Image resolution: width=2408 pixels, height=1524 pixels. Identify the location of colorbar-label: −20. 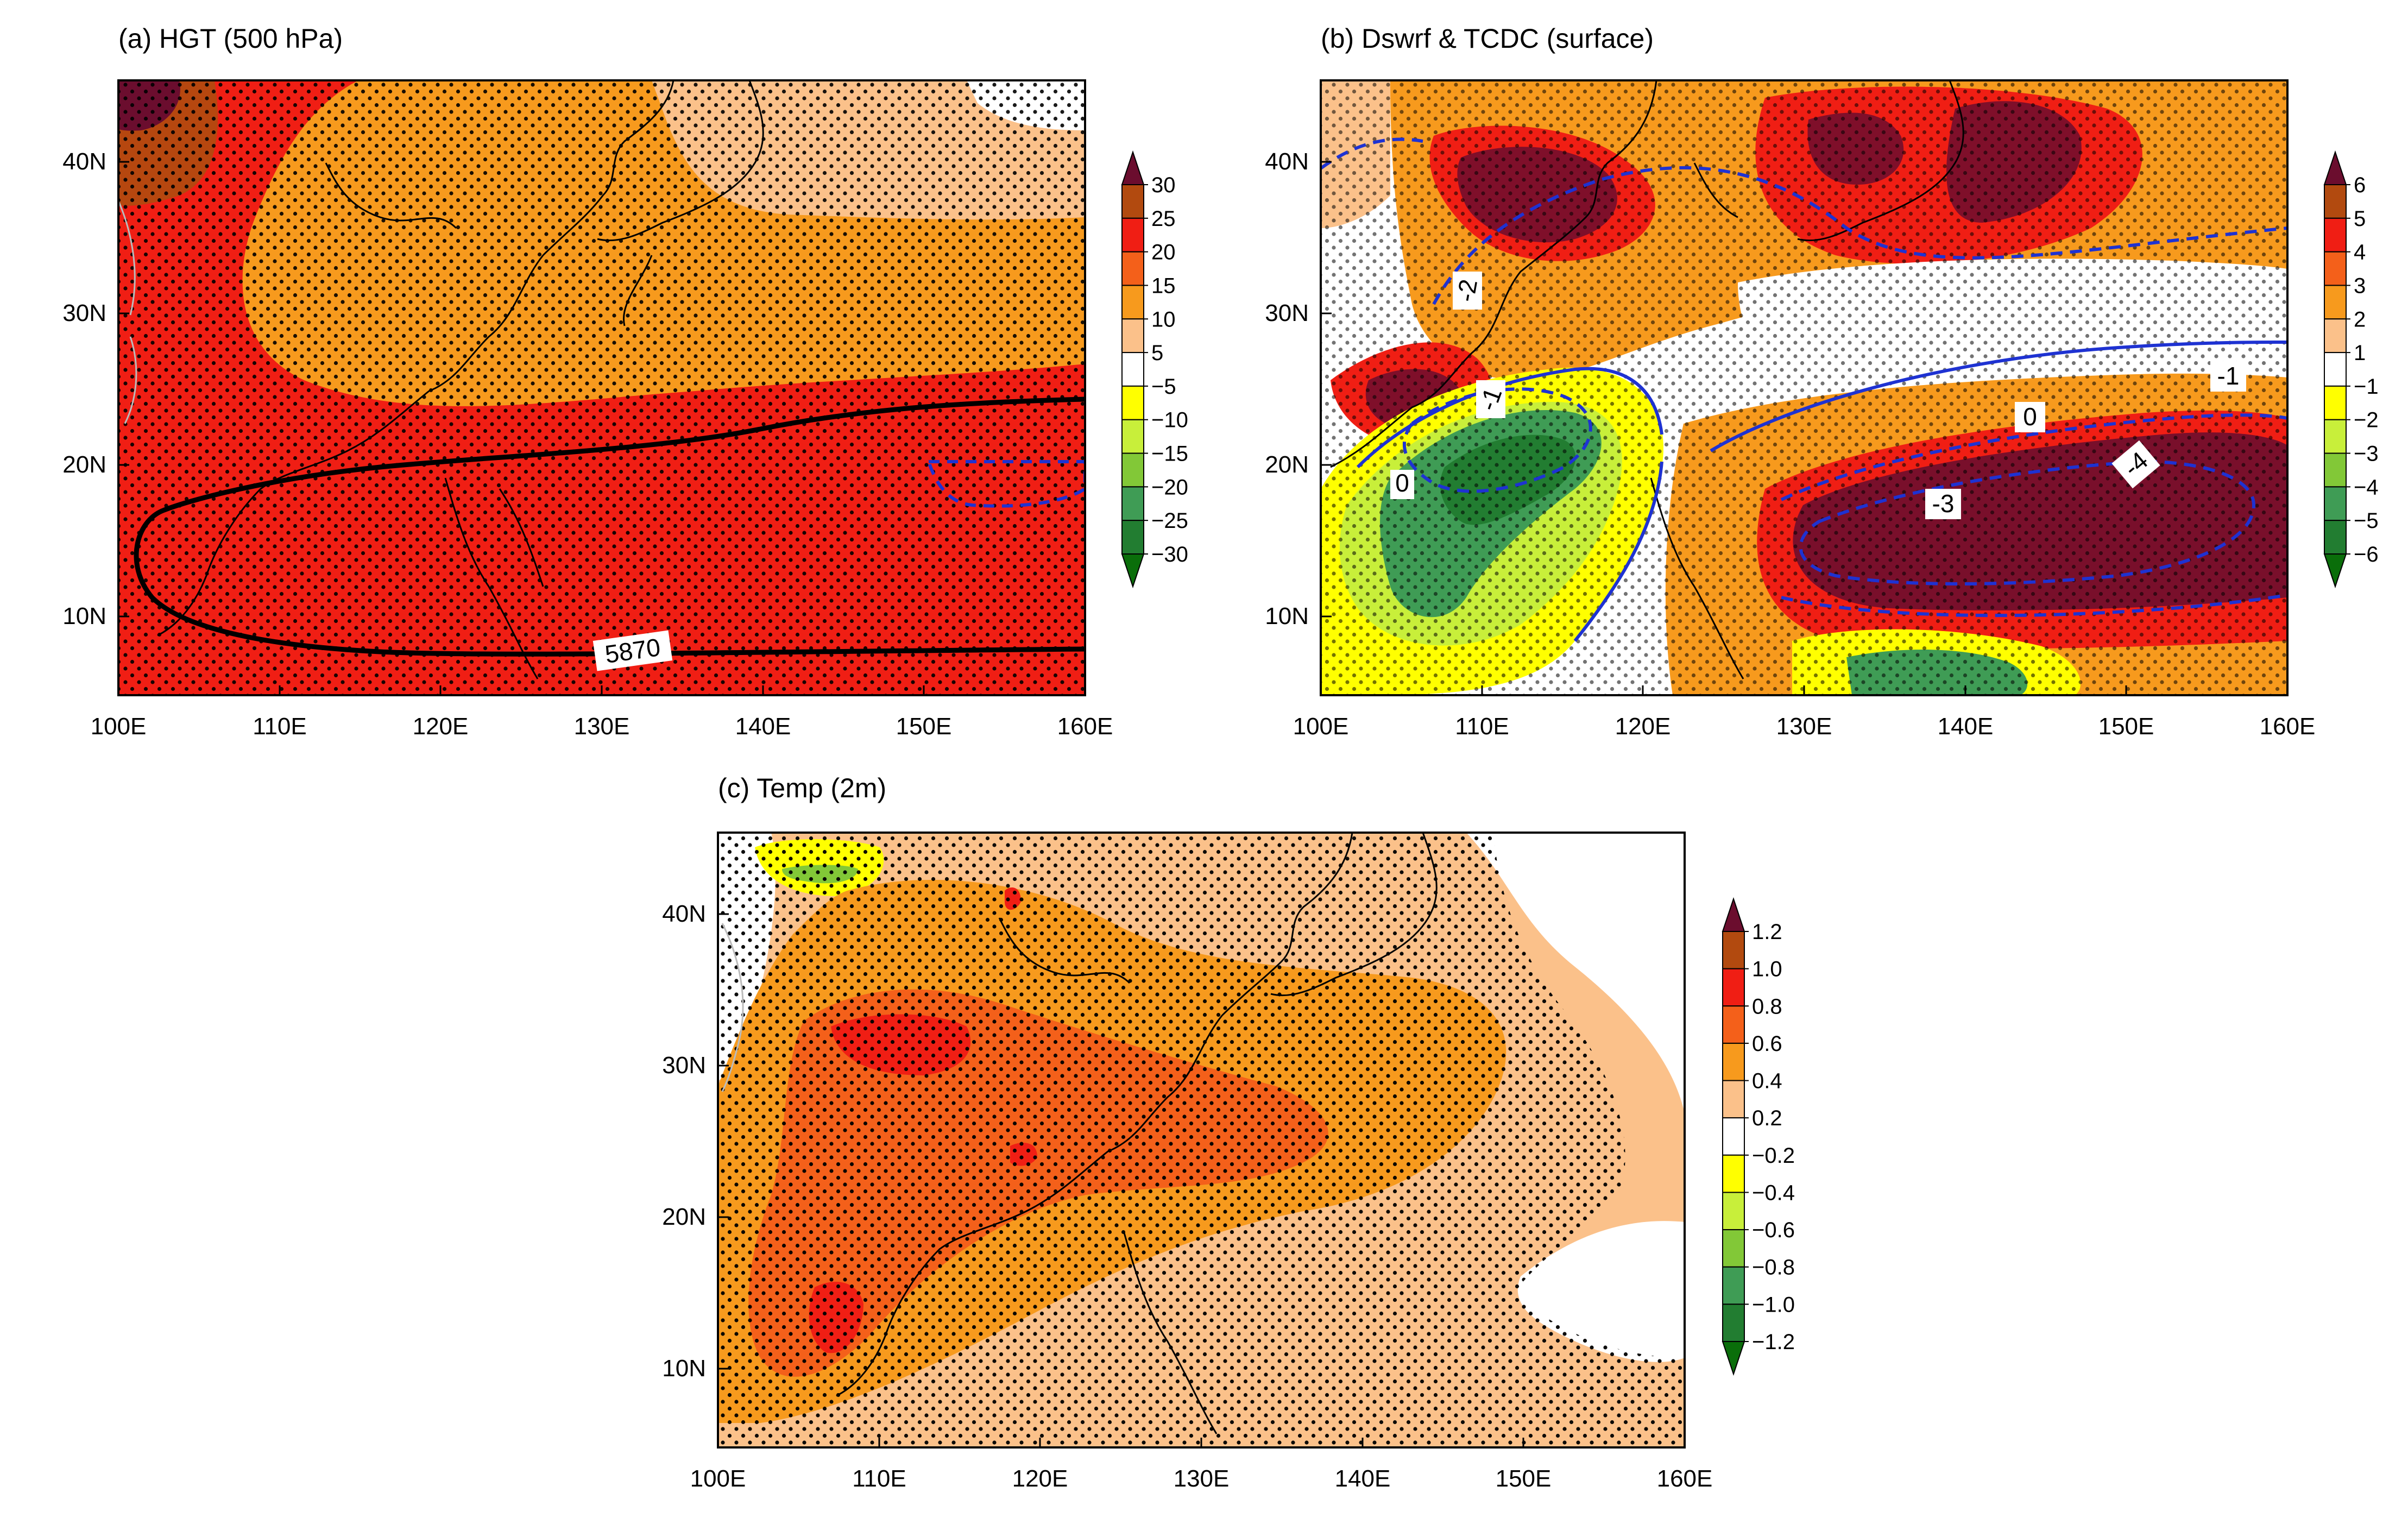
(1170, 487).